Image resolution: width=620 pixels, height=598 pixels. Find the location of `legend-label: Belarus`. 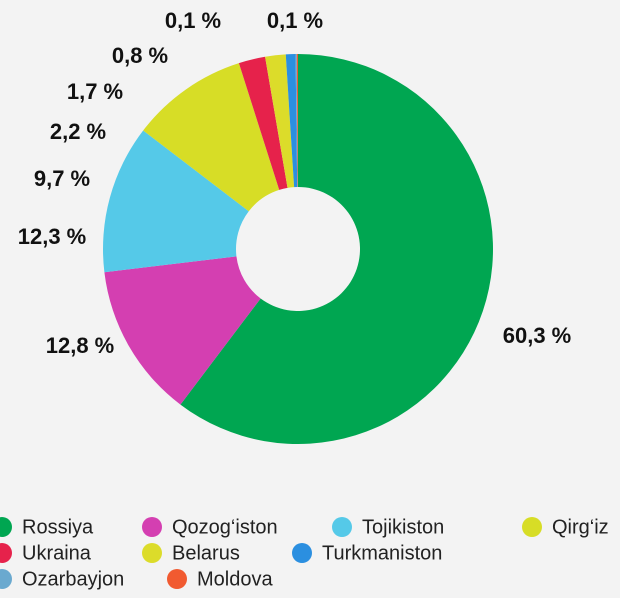

legend-label: Belarus is located at coordinates (206, 553).